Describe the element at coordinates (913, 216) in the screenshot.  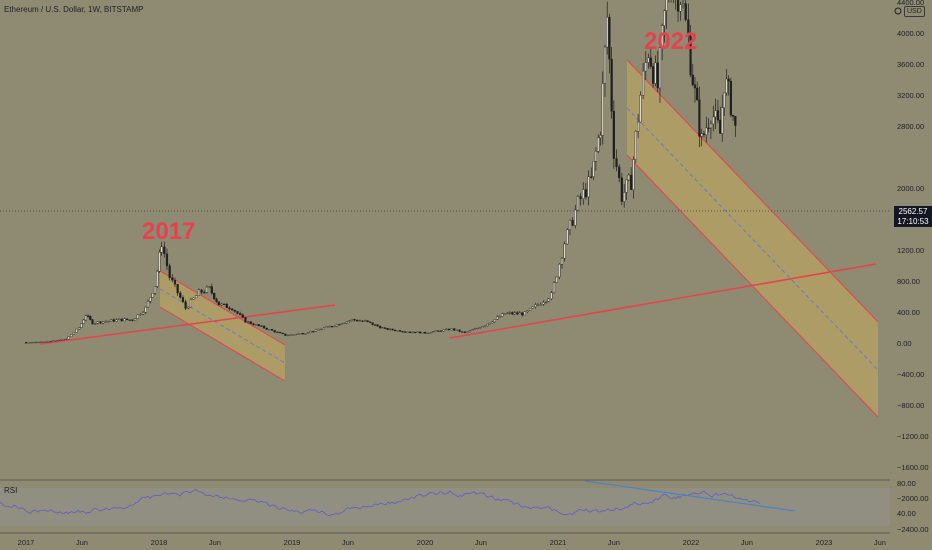
I see `current-price-tag: 2562.57 17:10:53` at that location.